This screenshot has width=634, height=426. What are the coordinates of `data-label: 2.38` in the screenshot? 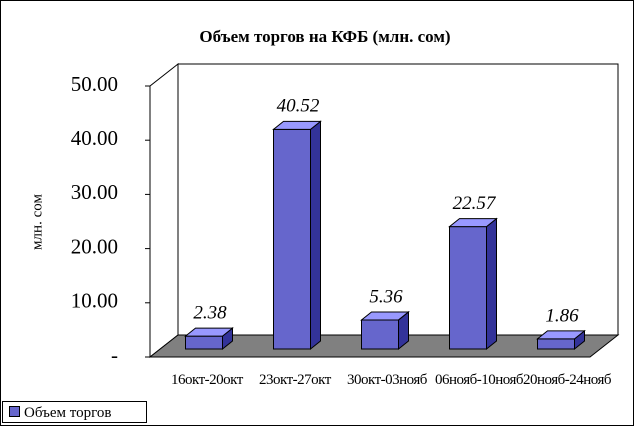 It's located at (210, 312).